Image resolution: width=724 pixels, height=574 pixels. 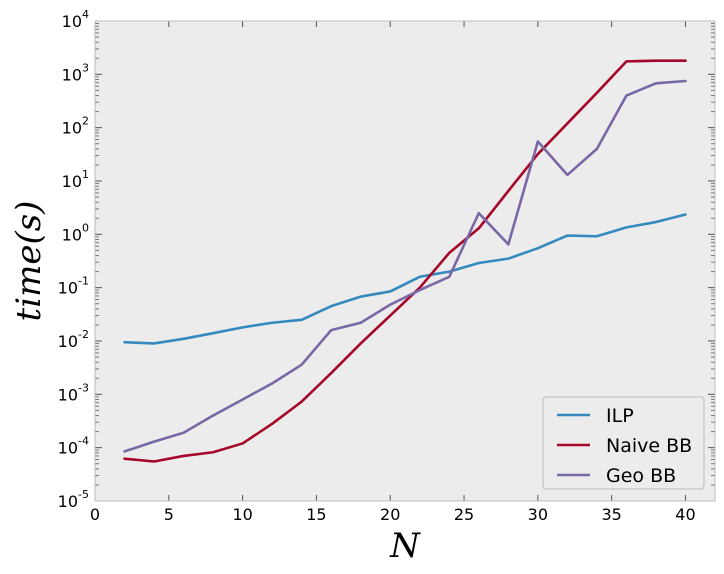 I want to click on x-tick-label: 20, so click(x=390, y=514).